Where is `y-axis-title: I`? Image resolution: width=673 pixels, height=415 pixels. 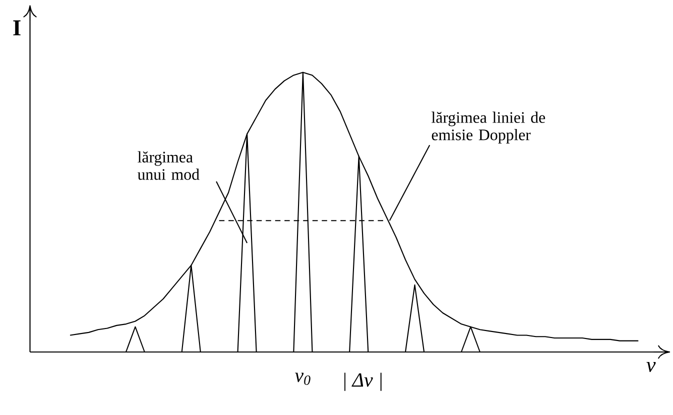
y-axis-title: I is located at coordinates (17, 28).